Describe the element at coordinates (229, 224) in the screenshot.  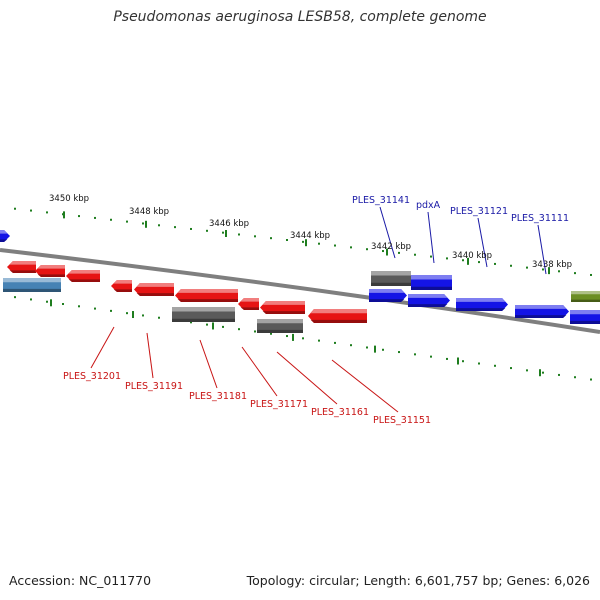
I see `scale-label-3446: 3446 kbp` at that location.